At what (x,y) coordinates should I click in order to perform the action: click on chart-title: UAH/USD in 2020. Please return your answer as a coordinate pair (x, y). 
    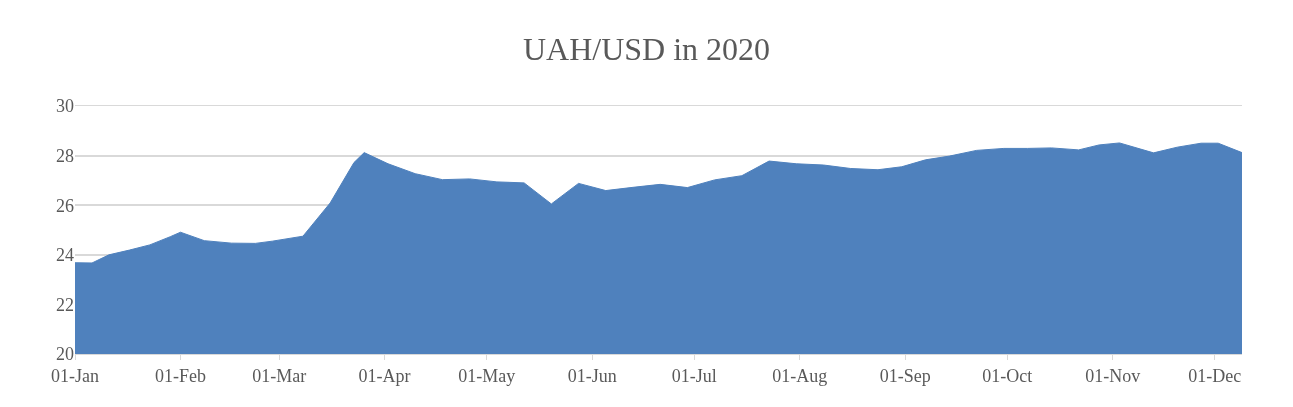
    Looking at the image, I should click on (646, 49).